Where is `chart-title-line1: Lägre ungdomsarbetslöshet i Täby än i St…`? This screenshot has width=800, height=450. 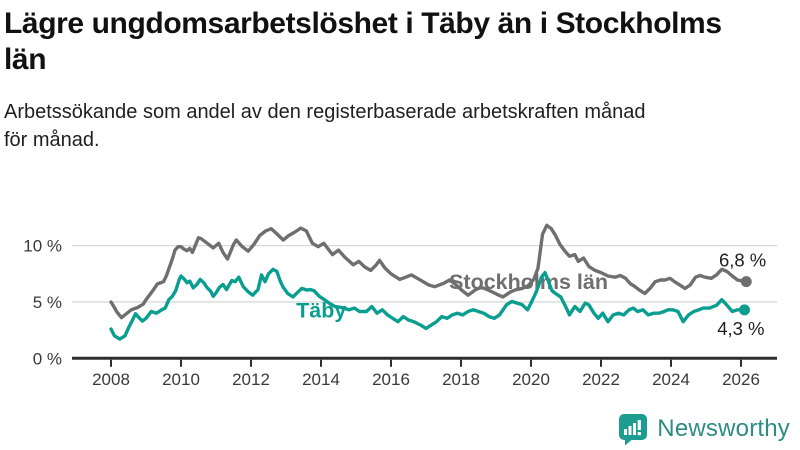 chart-title-line1: Lägre ungdomsarbetslöshet i Täby än i St… is located at coordinates (363, 23).